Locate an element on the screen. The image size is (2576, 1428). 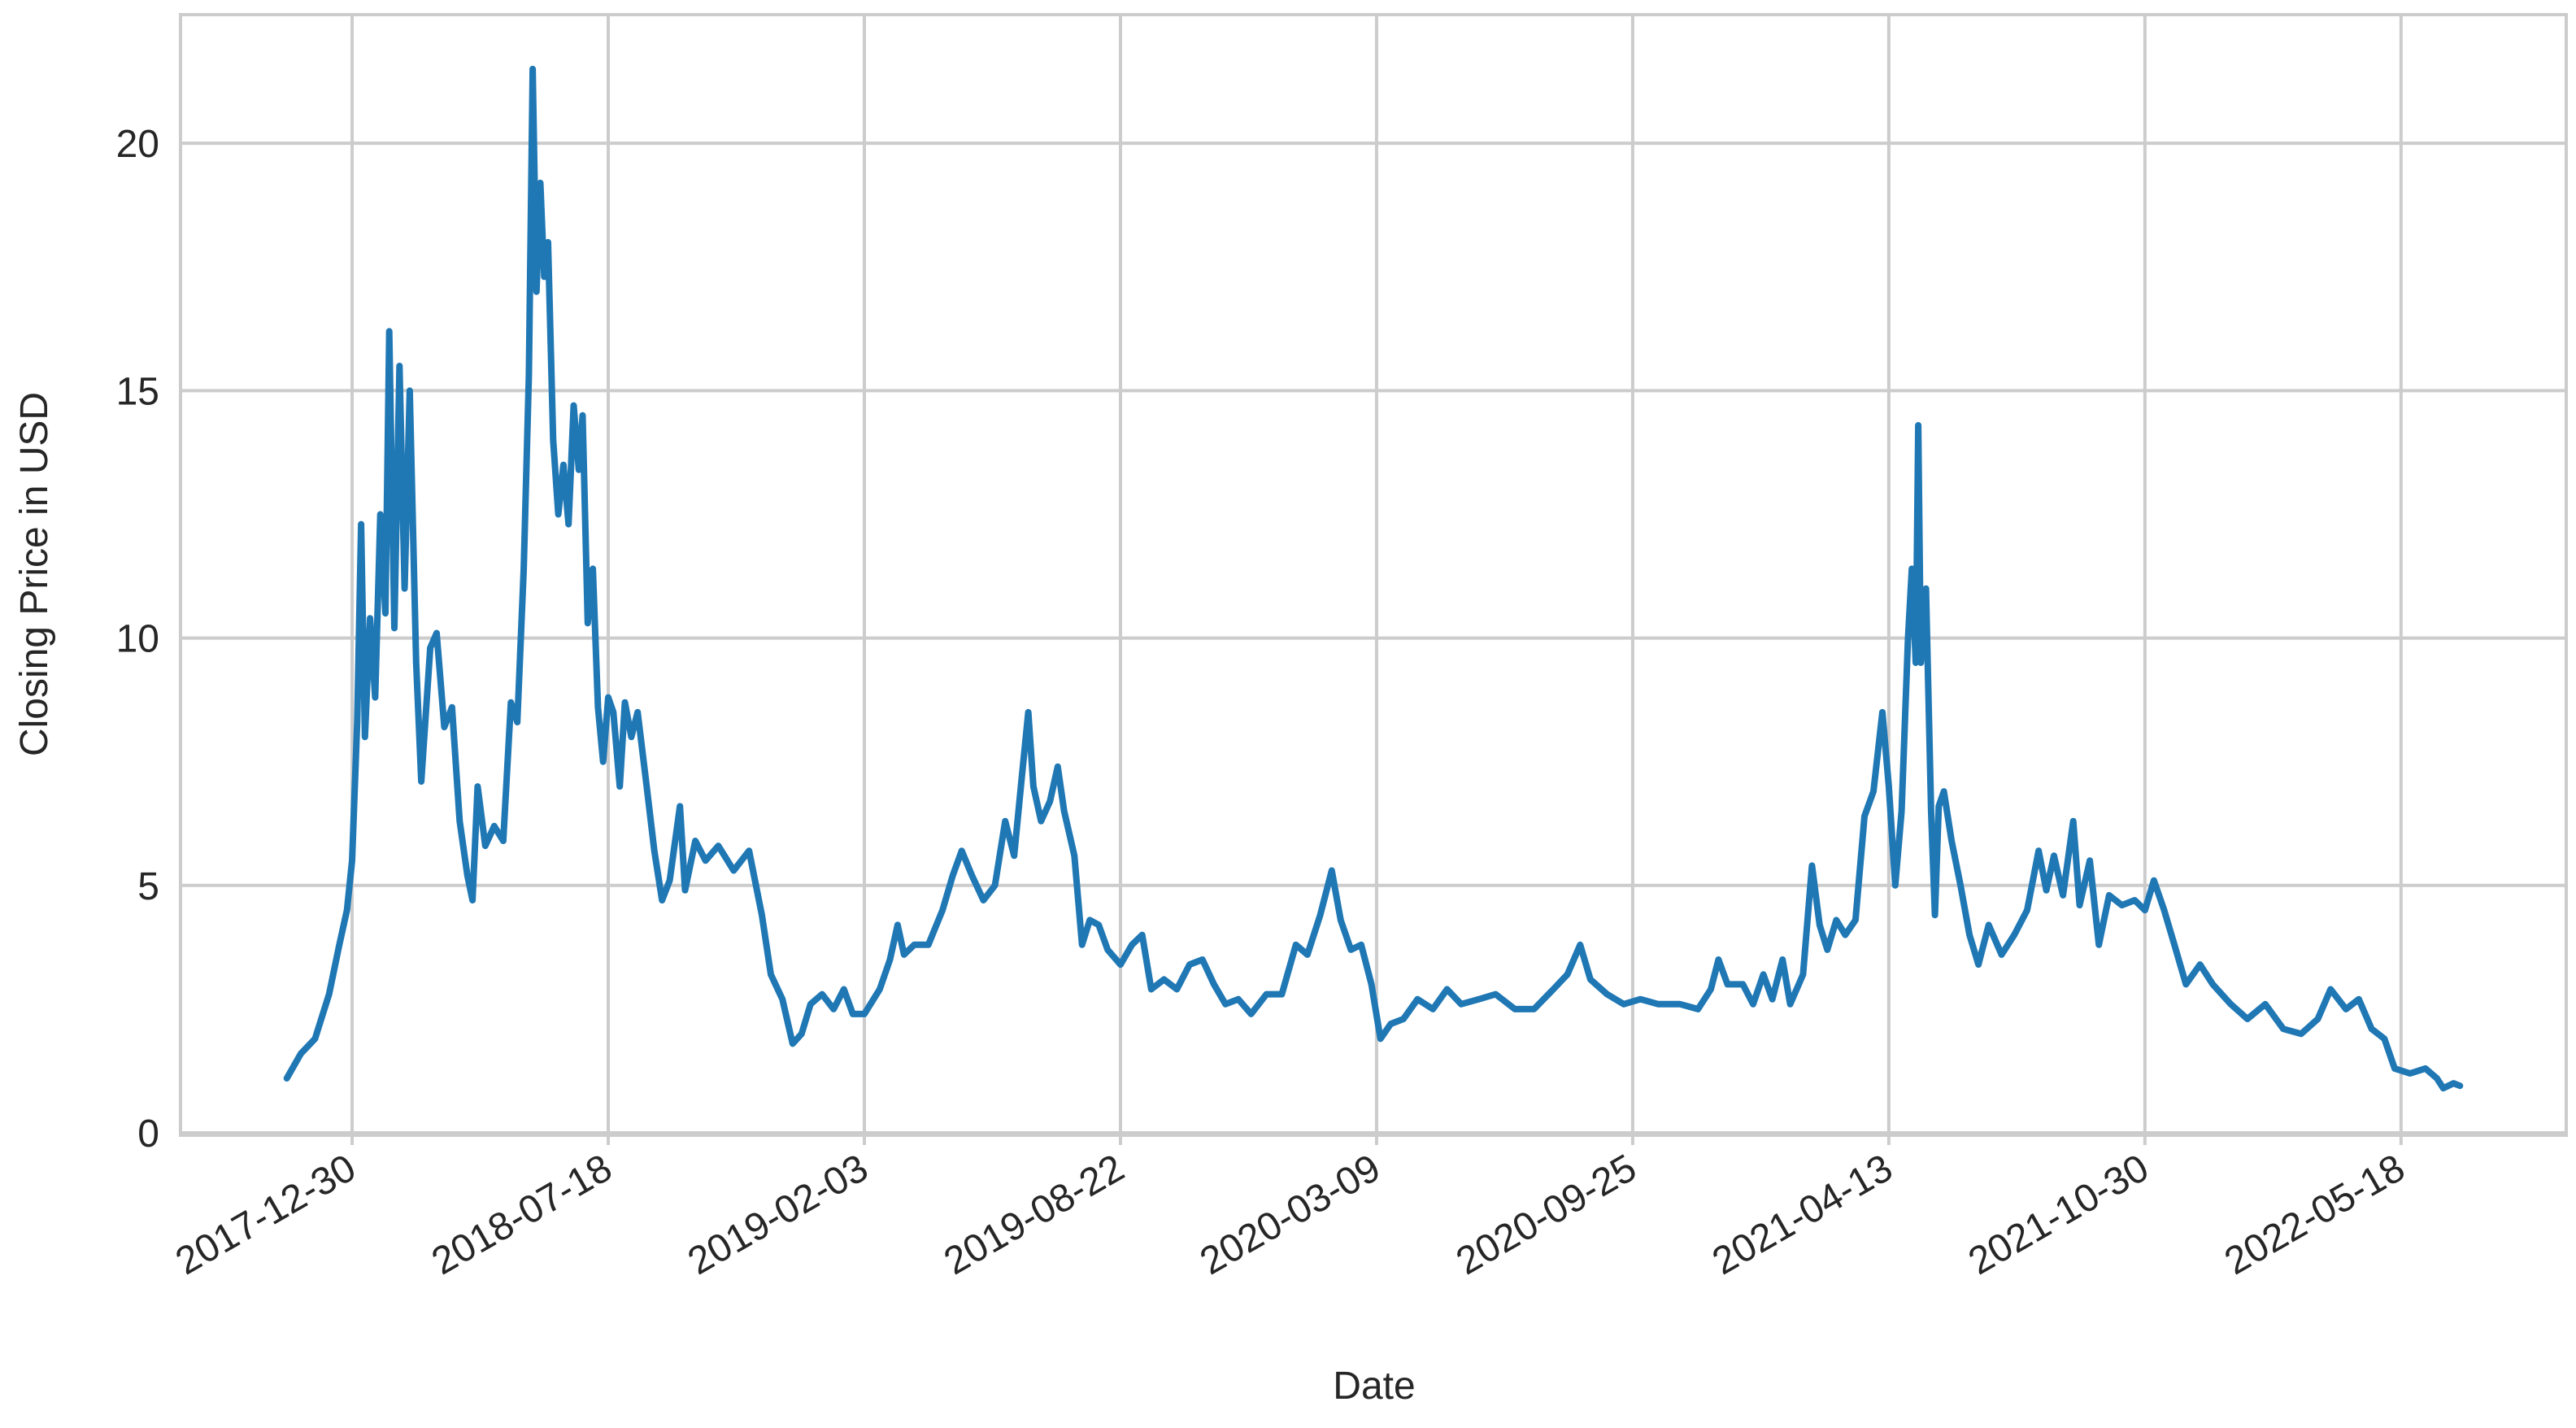
y-tick-label: 15 is located at coordinates (138, 391).